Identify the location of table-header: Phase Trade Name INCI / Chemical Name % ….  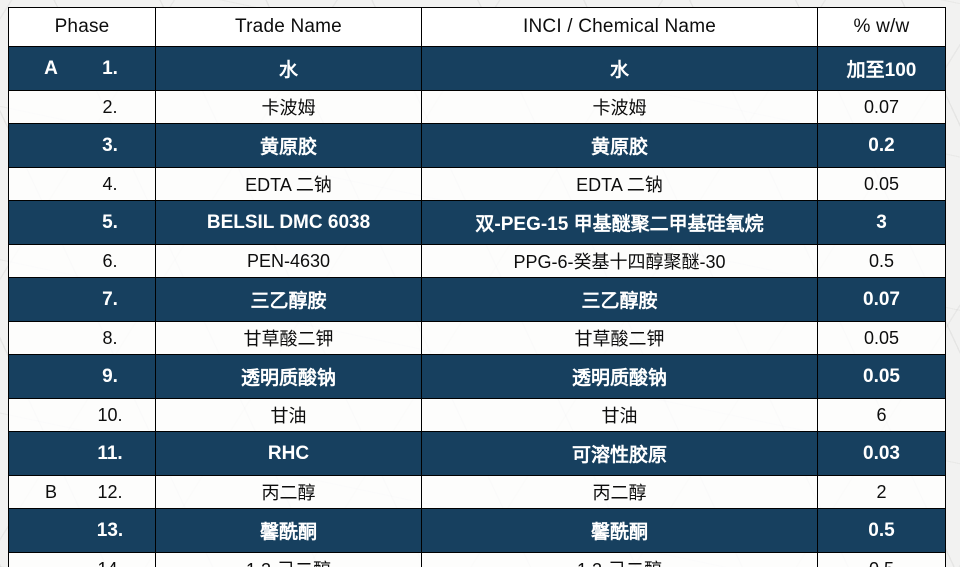
(477, 27).